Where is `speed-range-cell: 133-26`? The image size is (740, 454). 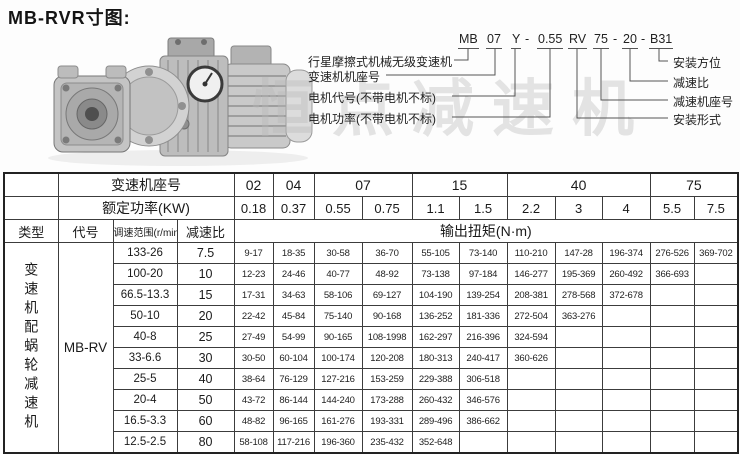 speed-range-cell: 133-26 is located at coordinates (145, 253).